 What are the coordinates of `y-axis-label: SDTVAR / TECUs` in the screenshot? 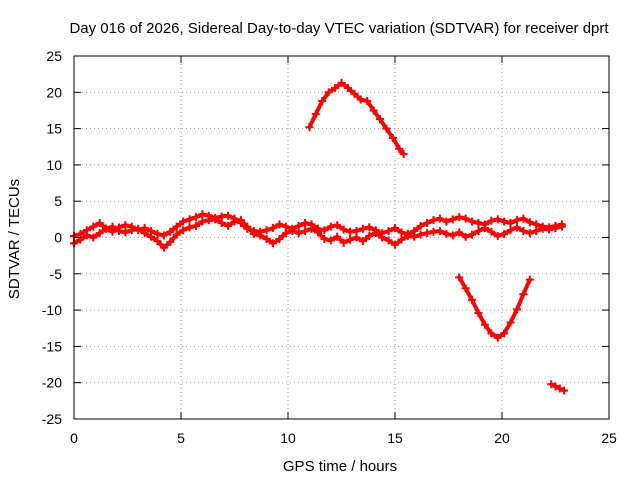 It's located at (14, 239).